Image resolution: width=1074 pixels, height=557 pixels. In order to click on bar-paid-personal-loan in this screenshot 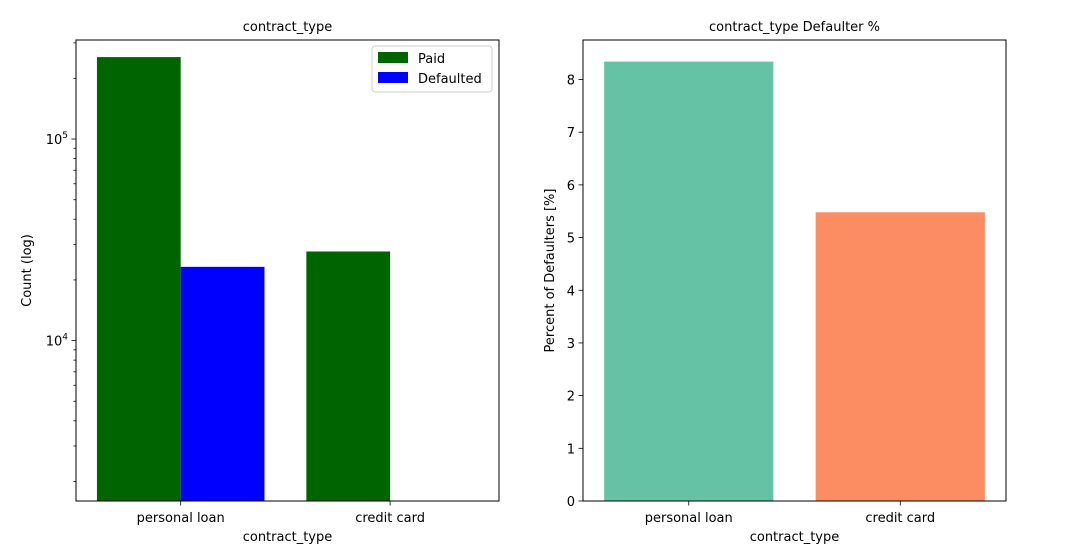, I will do `click(138, 279)`.